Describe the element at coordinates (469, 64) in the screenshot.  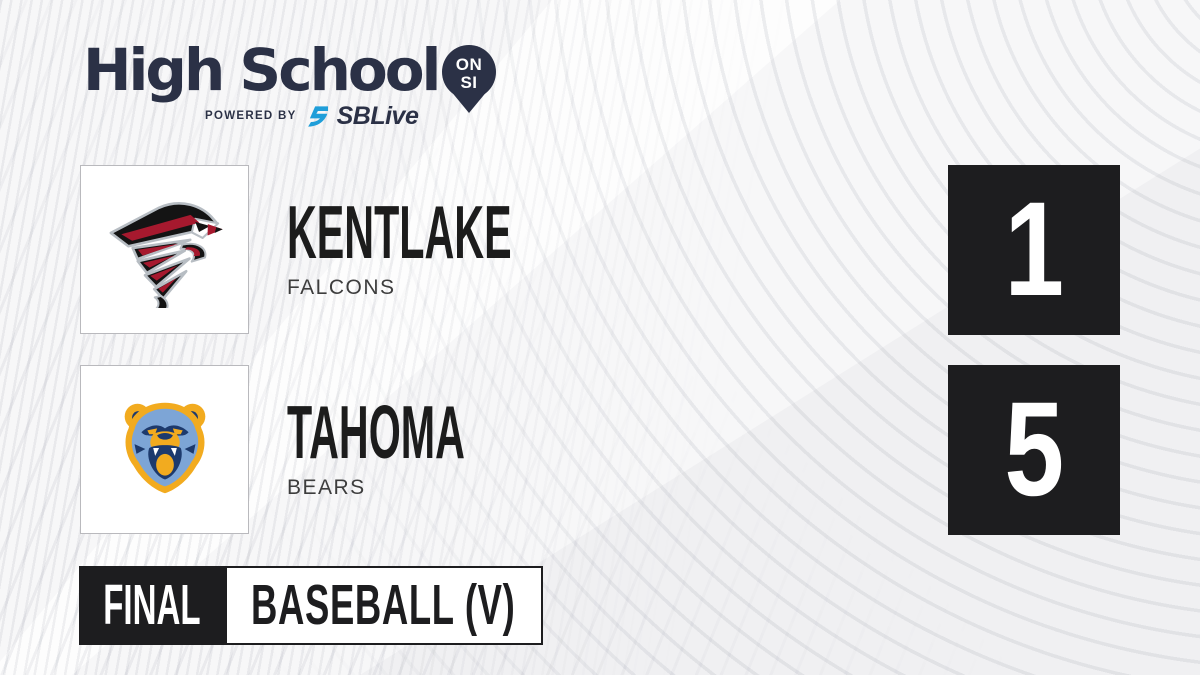
I see `pin-badge-line1: ON` at that location.